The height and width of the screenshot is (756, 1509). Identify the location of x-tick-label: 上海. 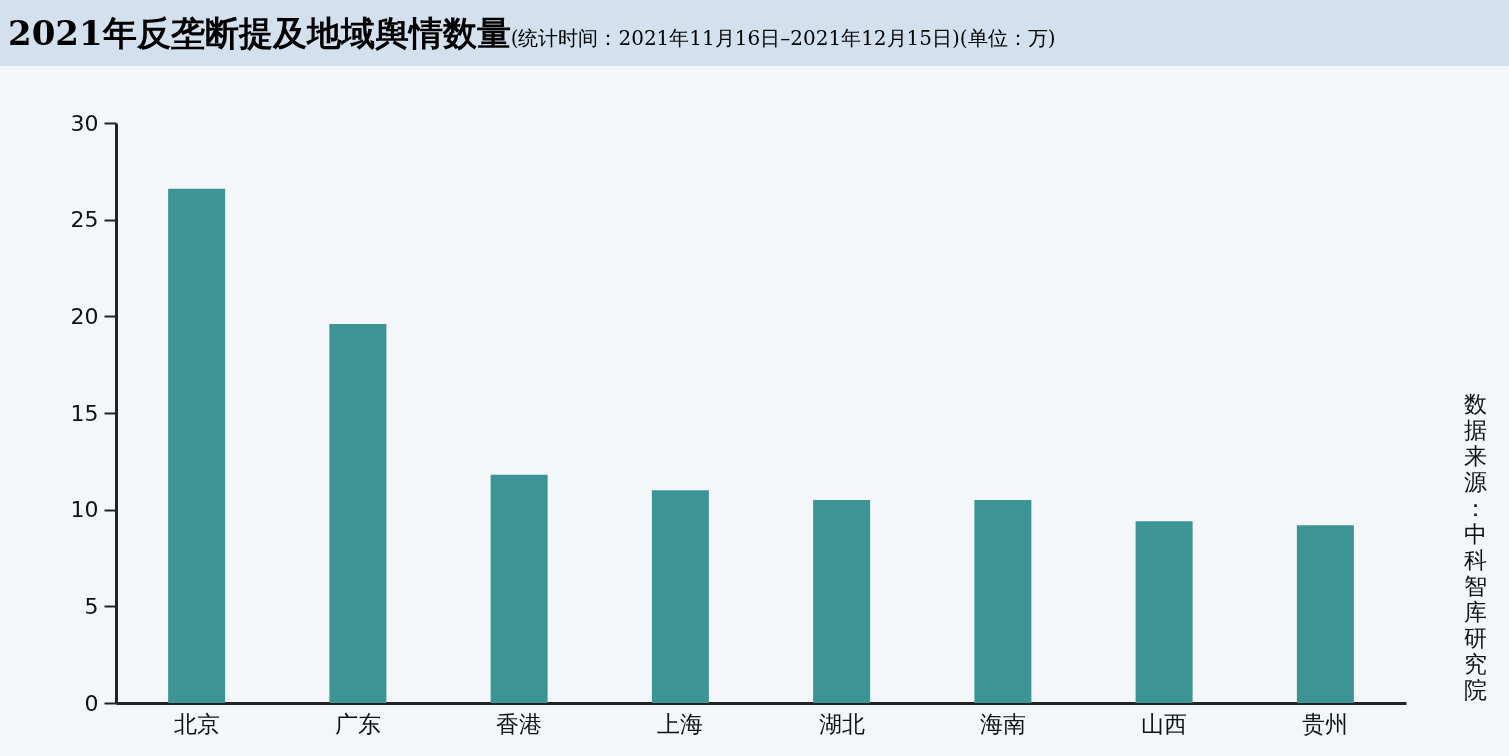
(680, 723).